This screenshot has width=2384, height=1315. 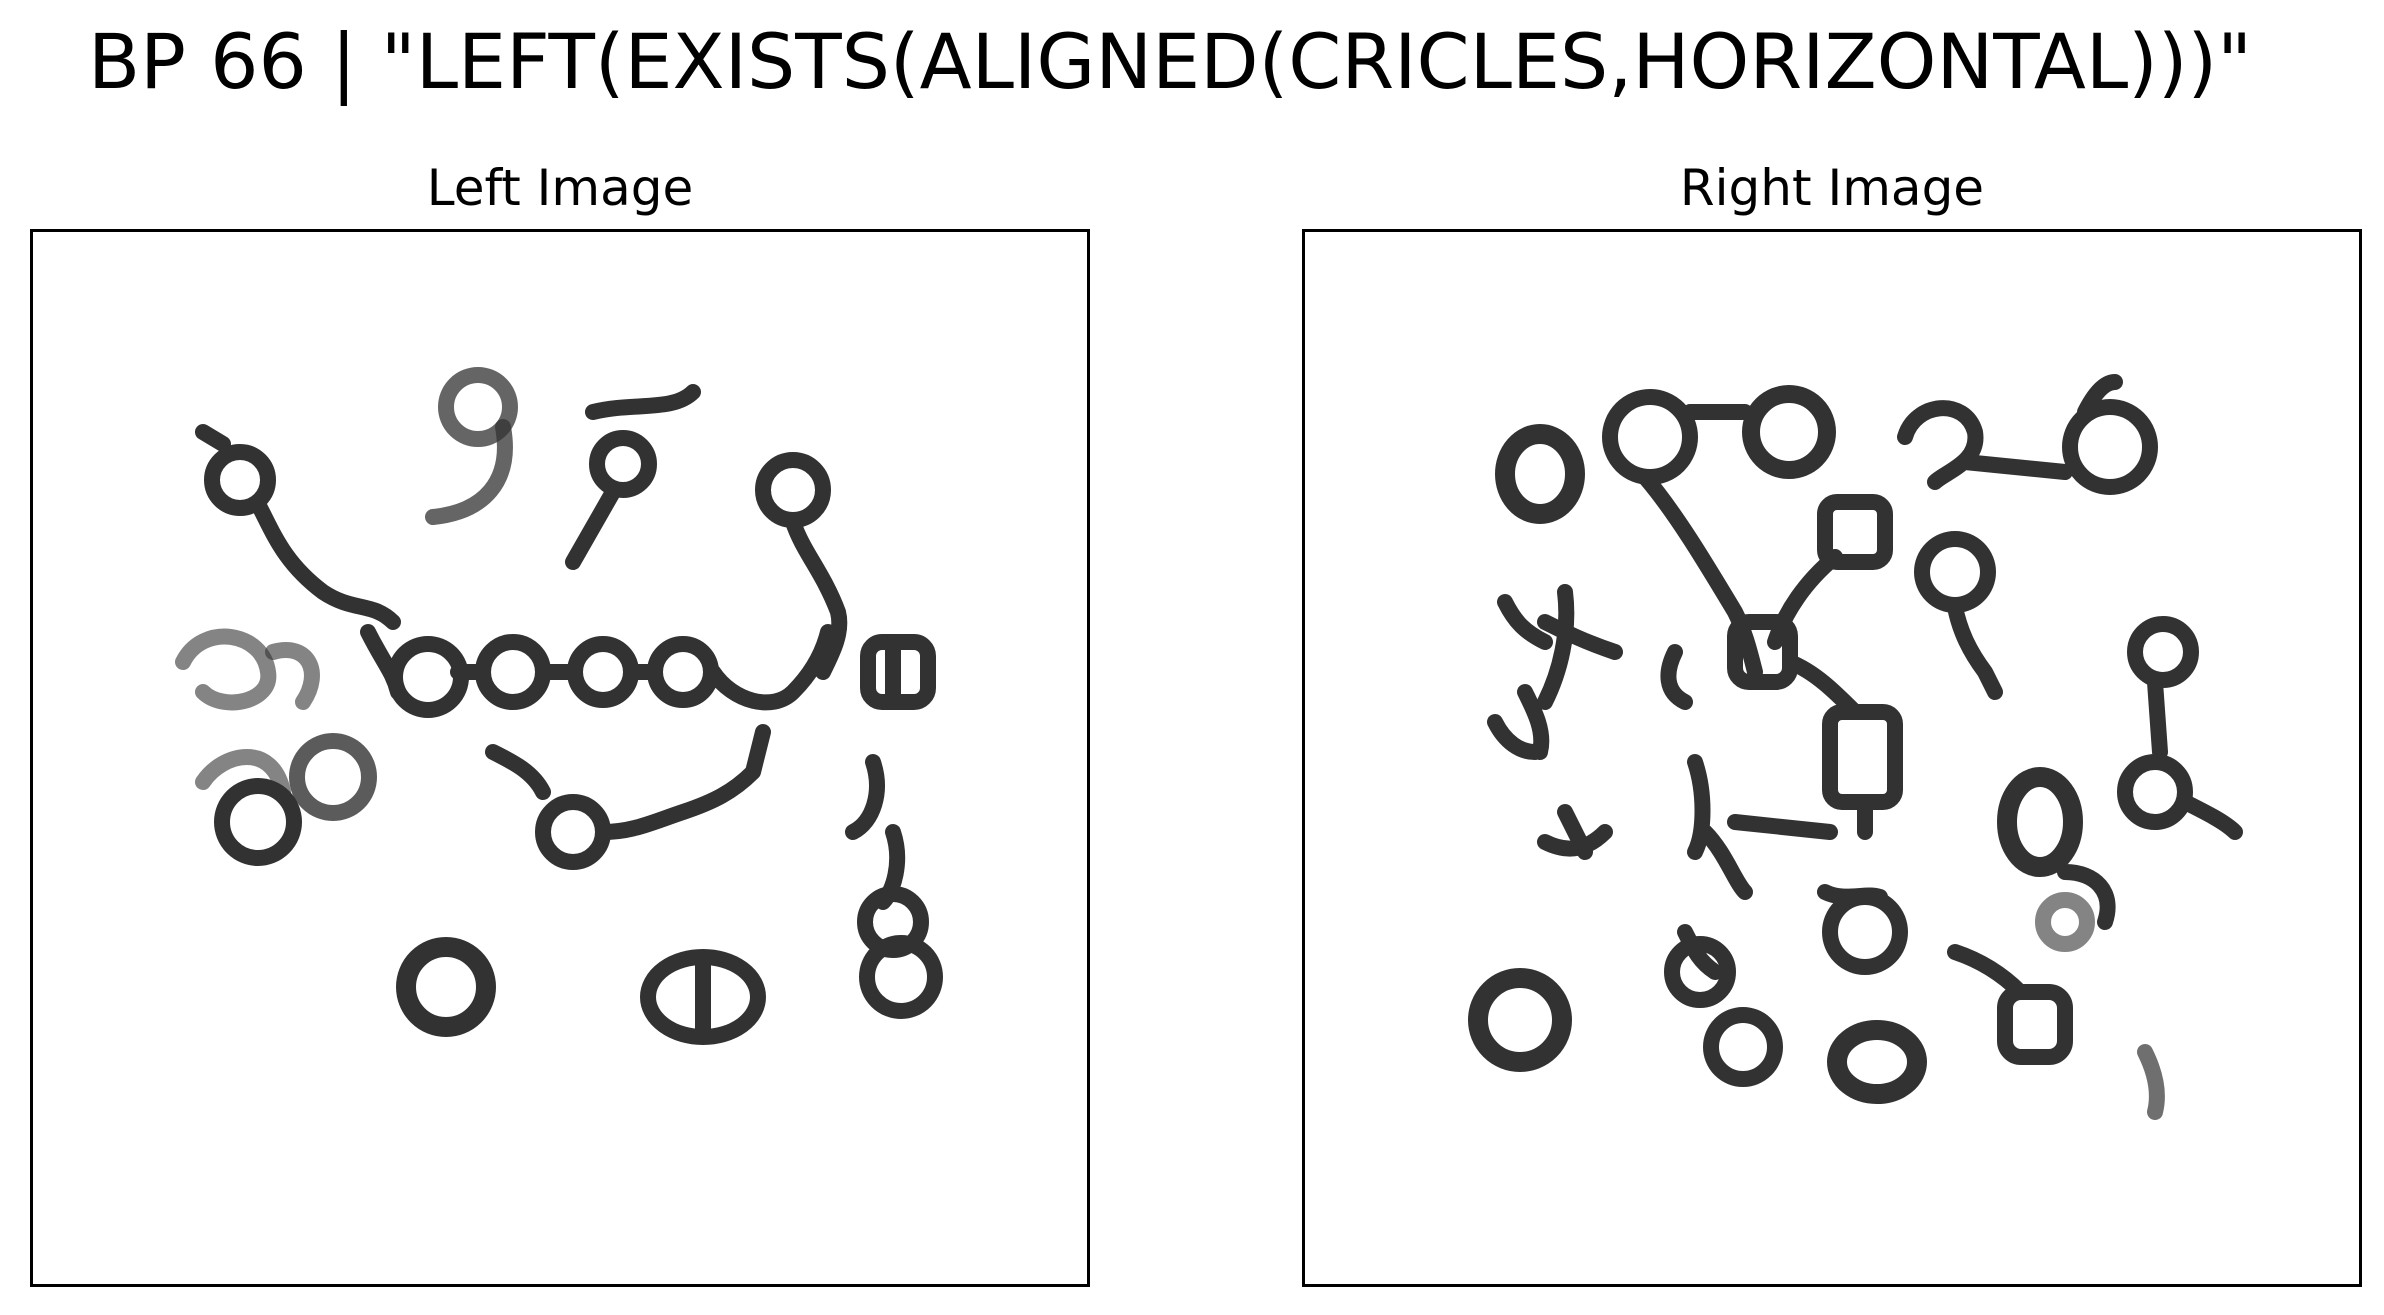 I want to click on right-panel-title: Right Image, so click(x=1832, y=188).